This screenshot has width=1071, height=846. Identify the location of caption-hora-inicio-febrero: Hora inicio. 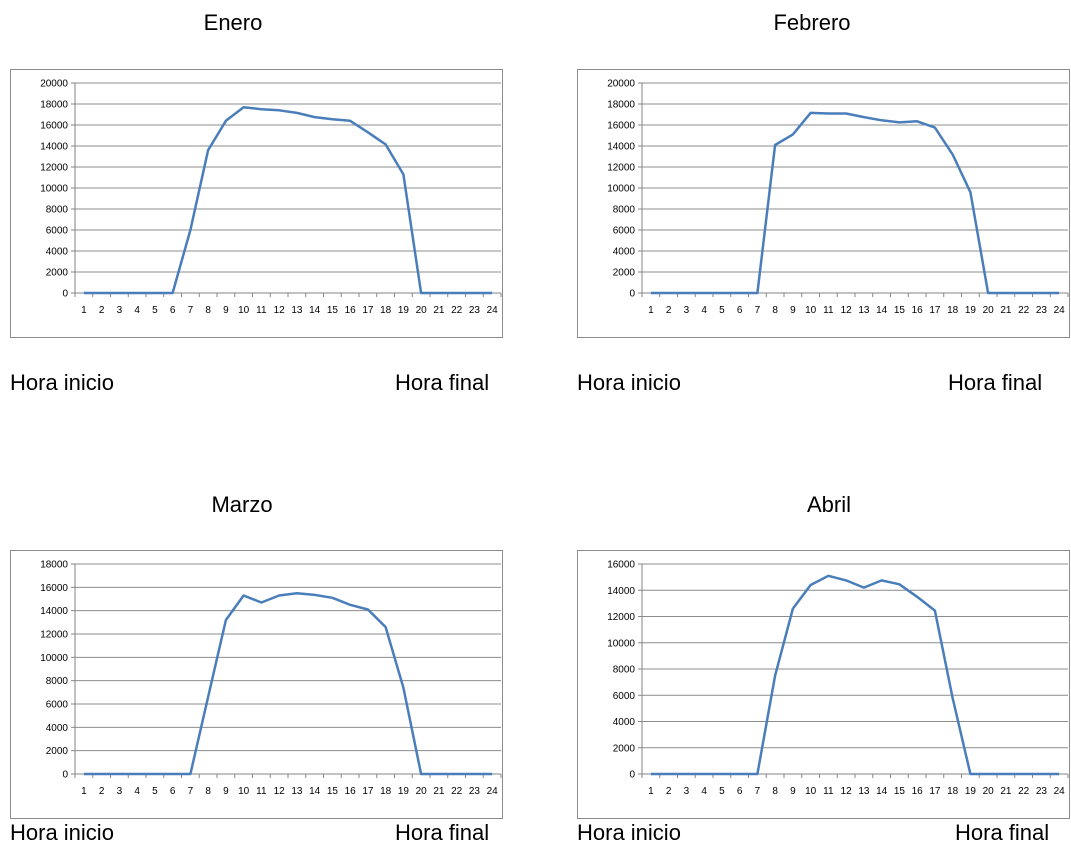
(629, 383).